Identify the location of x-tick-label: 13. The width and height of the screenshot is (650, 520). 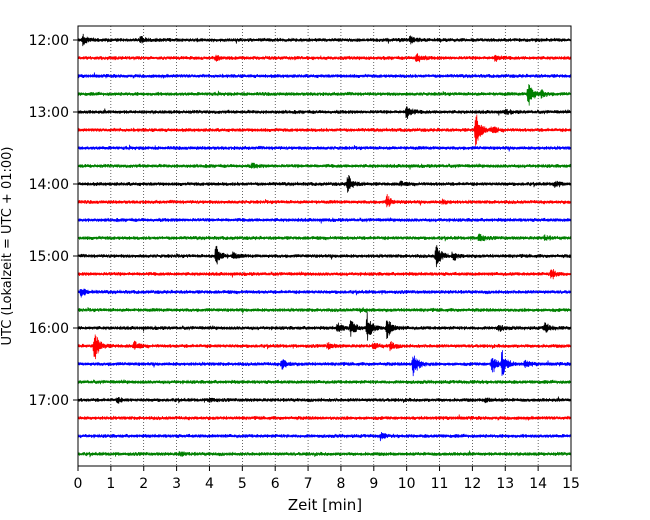
(505, 484).